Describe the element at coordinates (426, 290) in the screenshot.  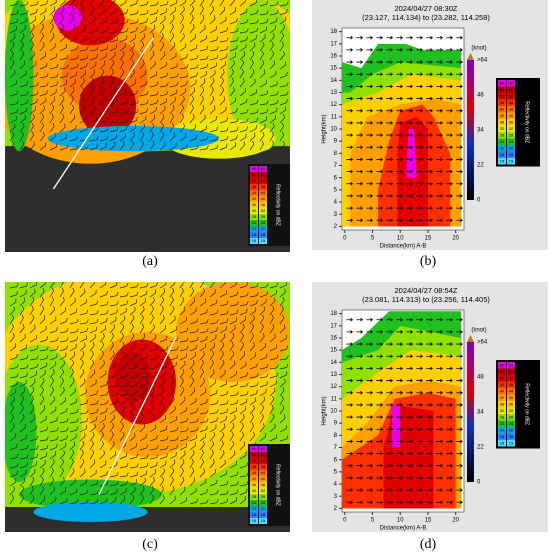
I see `panel-title: 2024/04/27 08:54Z` at that location.